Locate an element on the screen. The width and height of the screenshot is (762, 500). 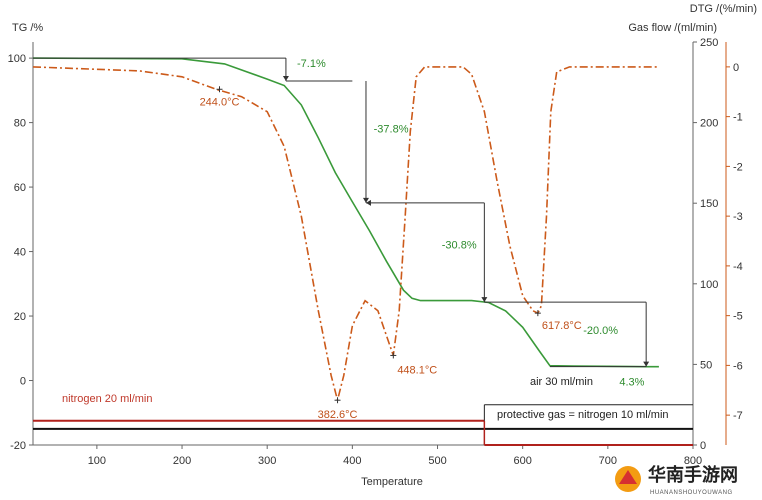
step3-ref-line-head is located at coordinates (368, 202).